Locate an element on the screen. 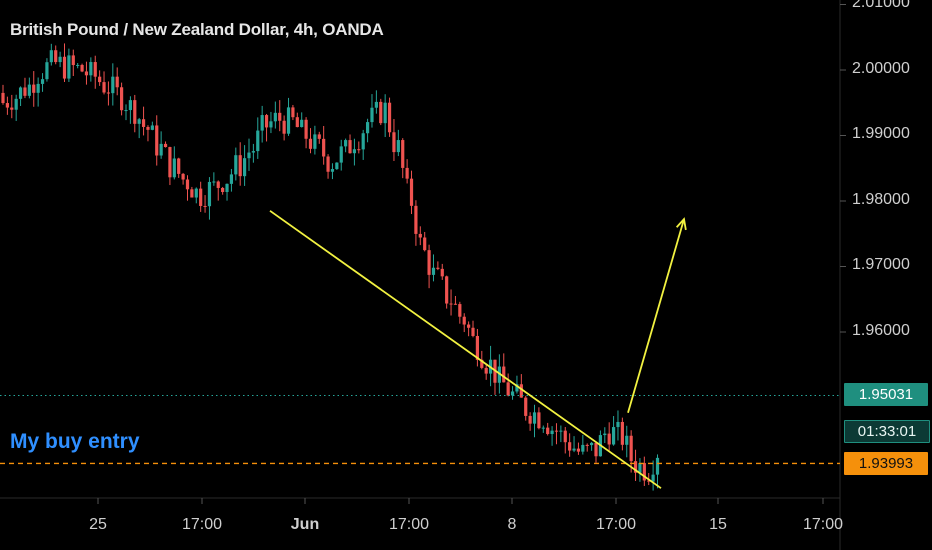 The image size is (932, 550). y-tick-label: 1.98000 is located at coordinates (881, 199).